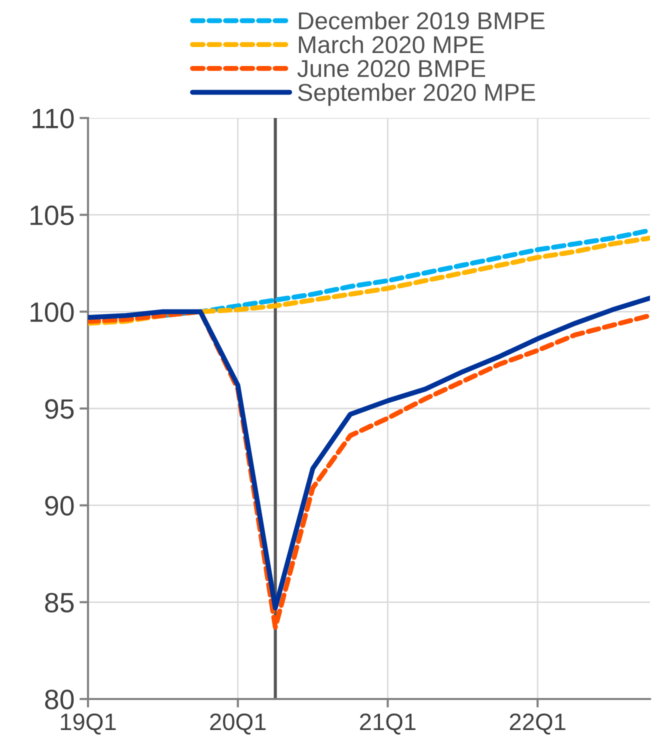 The width and height of the screenshot is (652, 748). Describe the element at coordinates (369, 281) in the screenshot. I see `line-series` at that location.